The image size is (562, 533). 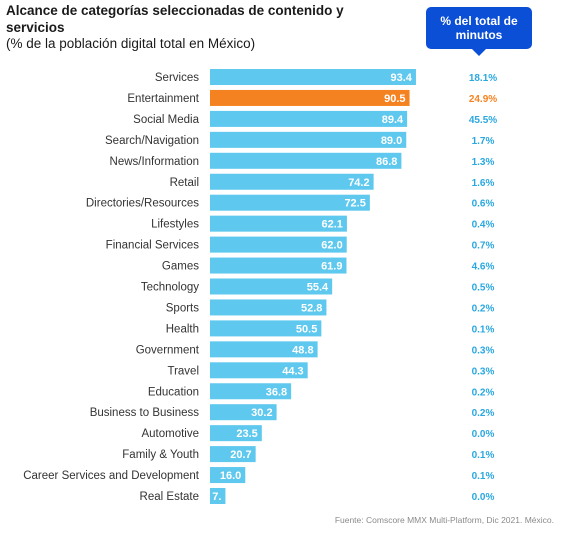 What do you see at coordinates (483, 162) in the screenshot?
I see `minutes-share-label: 1.3%` at bounding box center [483, 162].